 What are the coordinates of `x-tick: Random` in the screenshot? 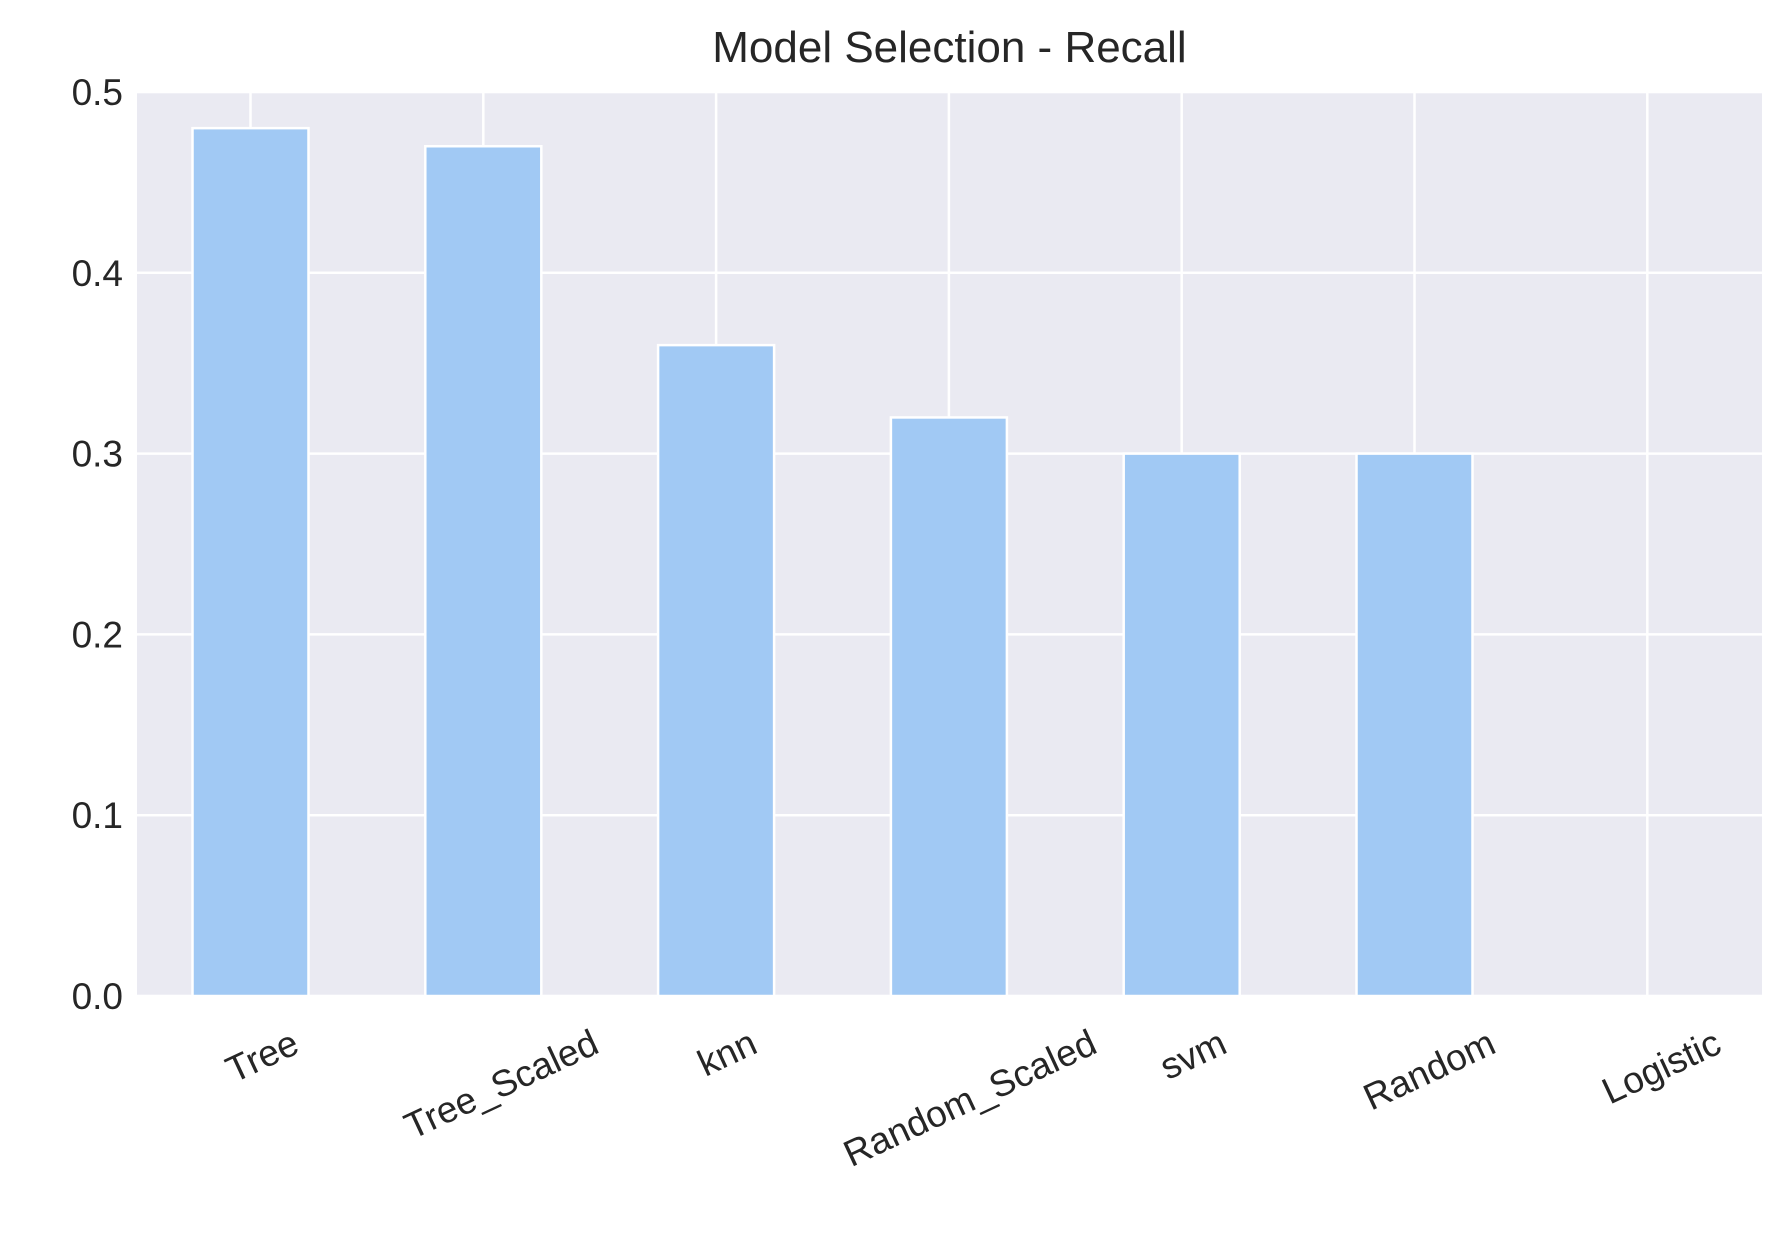 It's located at (1429, 1070).